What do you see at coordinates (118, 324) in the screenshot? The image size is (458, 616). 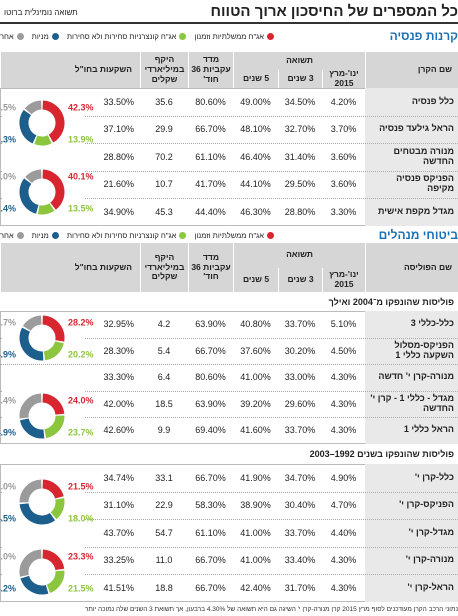 I see `cell-value: 32.95%` at bounding box center [118, 324].